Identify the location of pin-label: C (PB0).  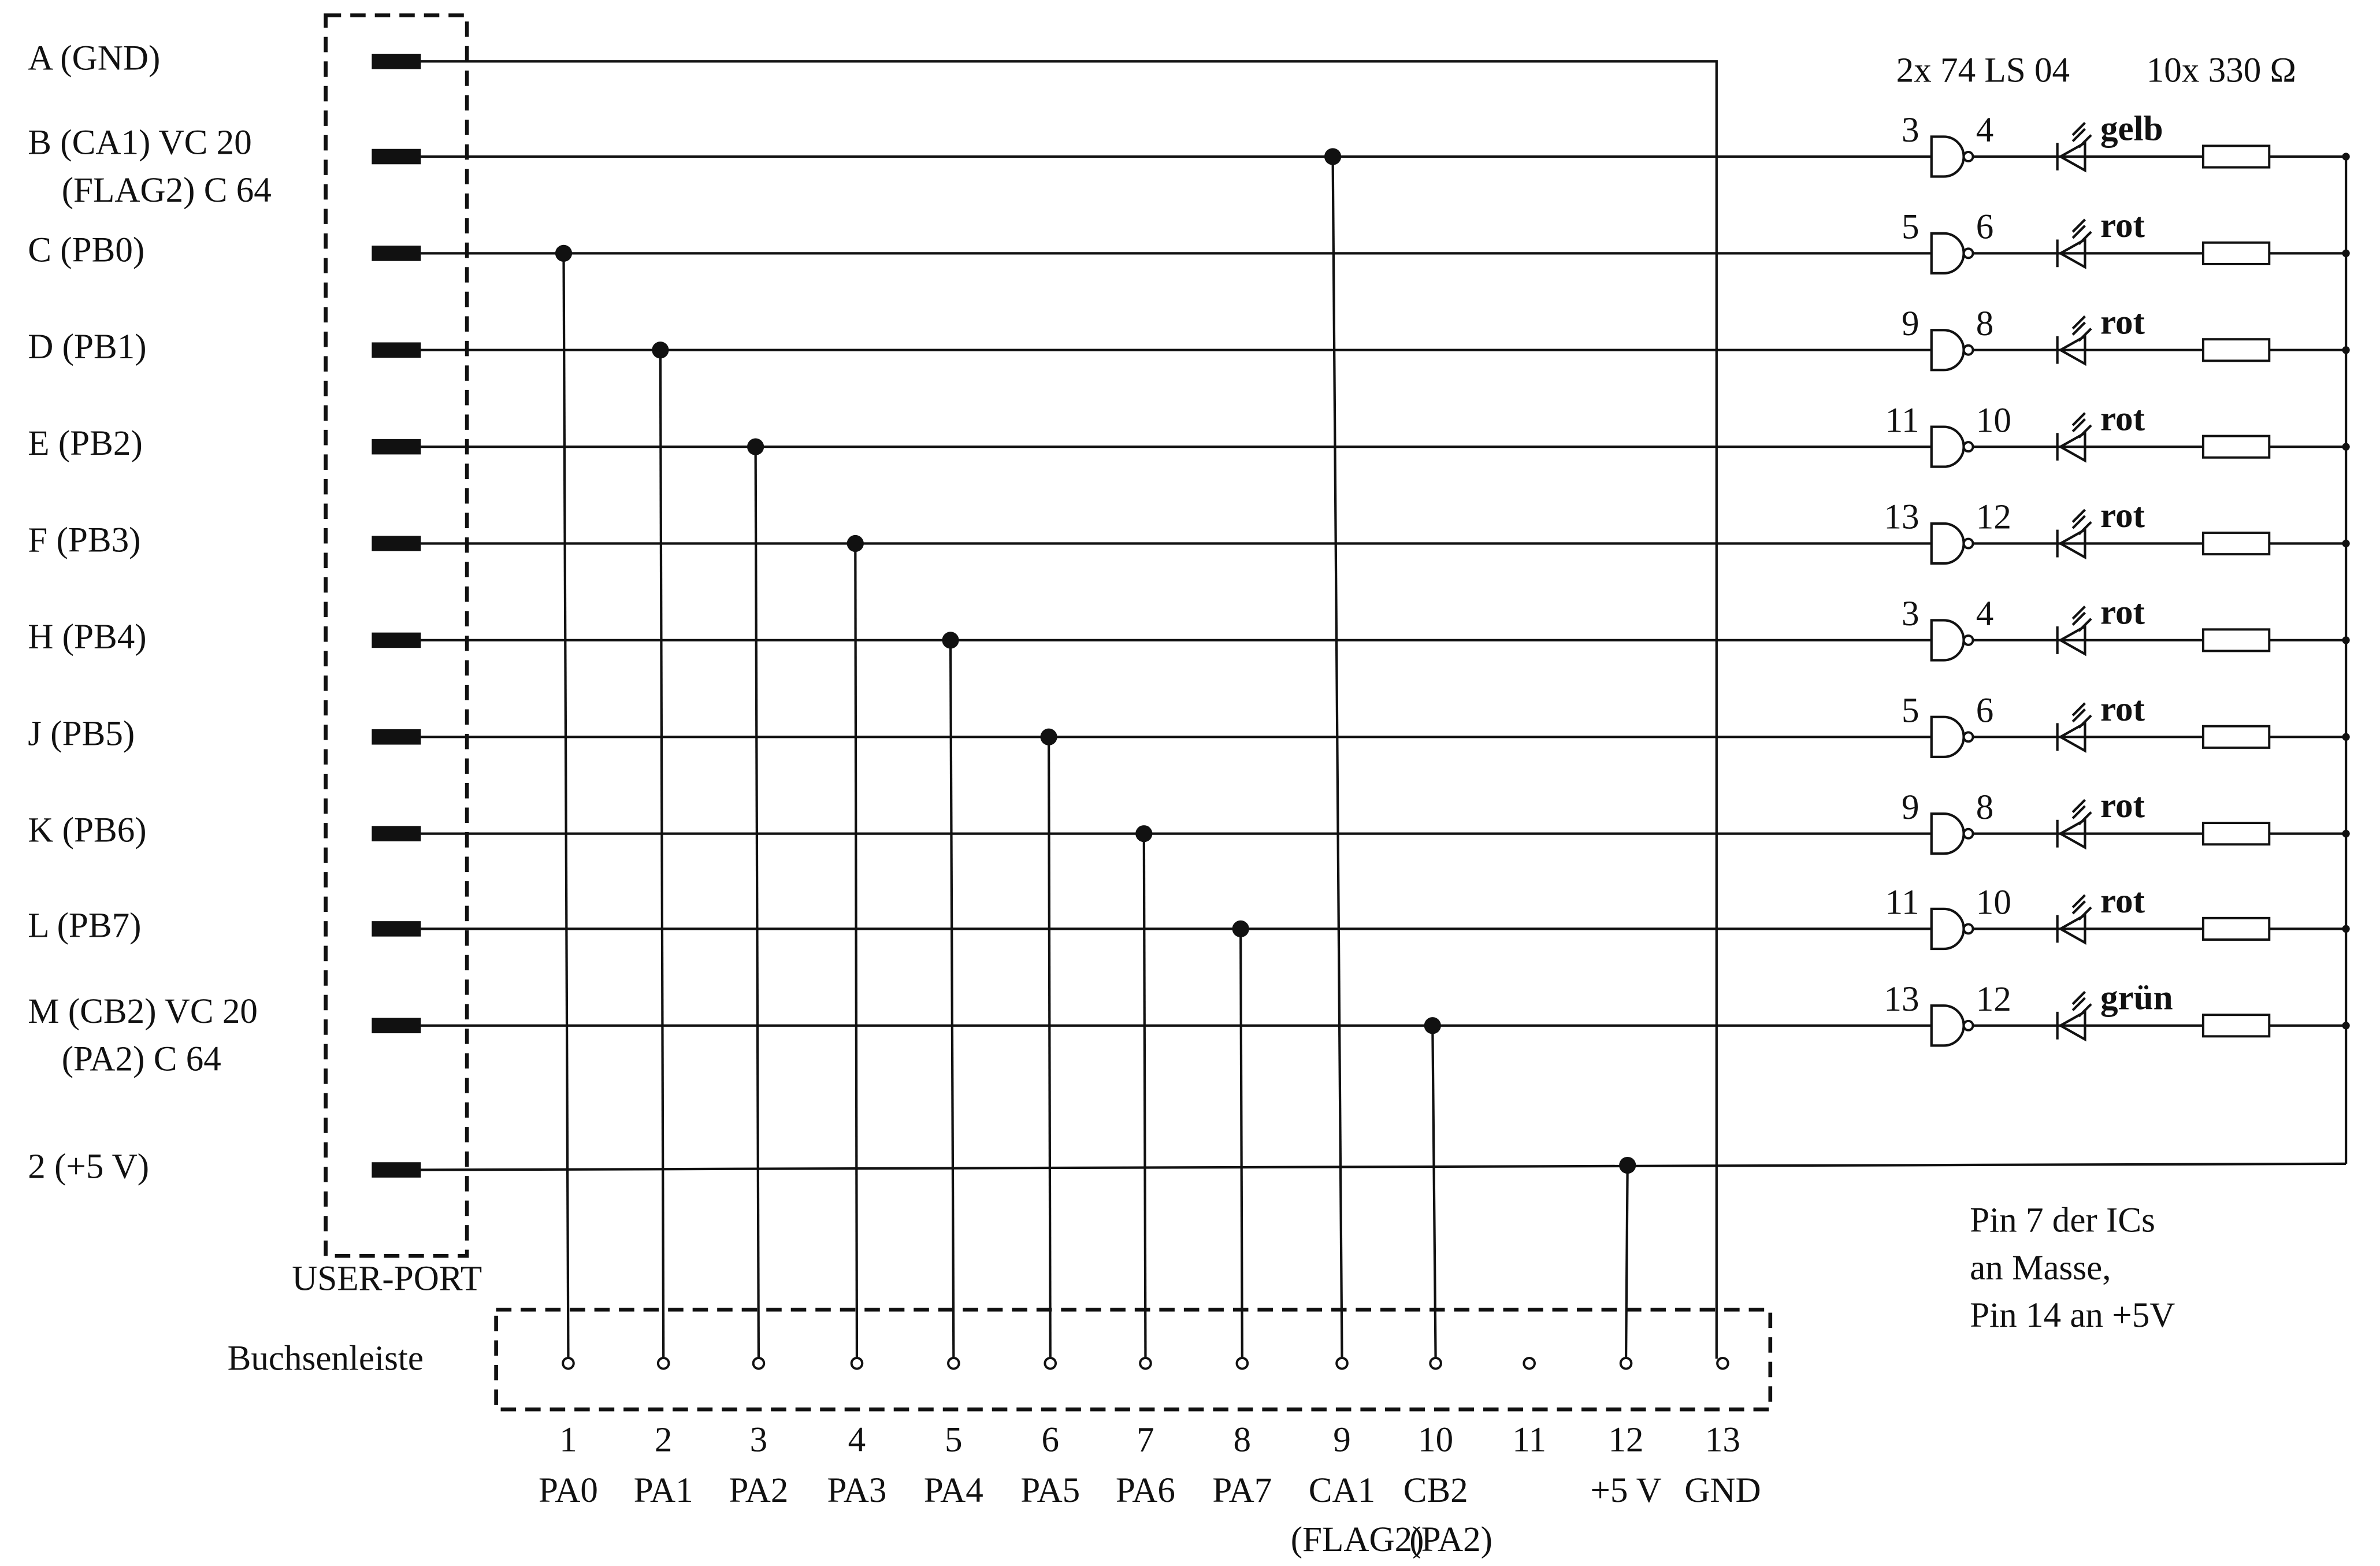
(86, 250).